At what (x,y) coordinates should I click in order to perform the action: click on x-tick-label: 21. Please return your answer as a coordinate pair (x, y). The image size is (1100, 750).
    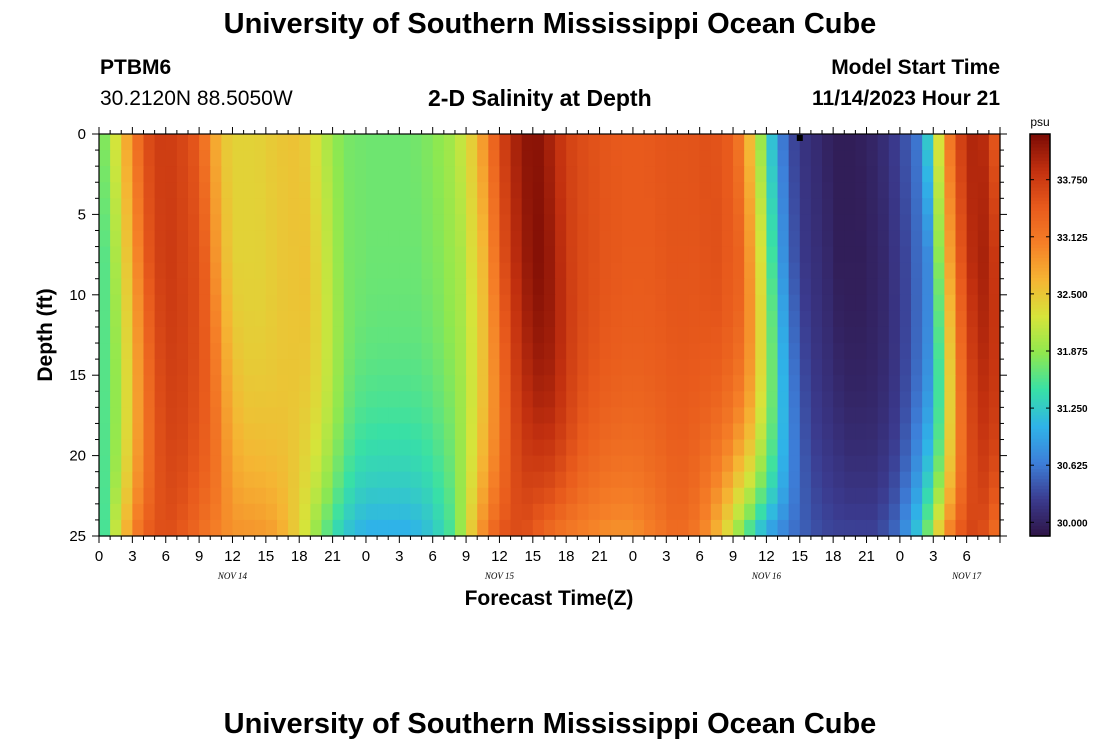
    Looking at the image, I should click on (332, 556).